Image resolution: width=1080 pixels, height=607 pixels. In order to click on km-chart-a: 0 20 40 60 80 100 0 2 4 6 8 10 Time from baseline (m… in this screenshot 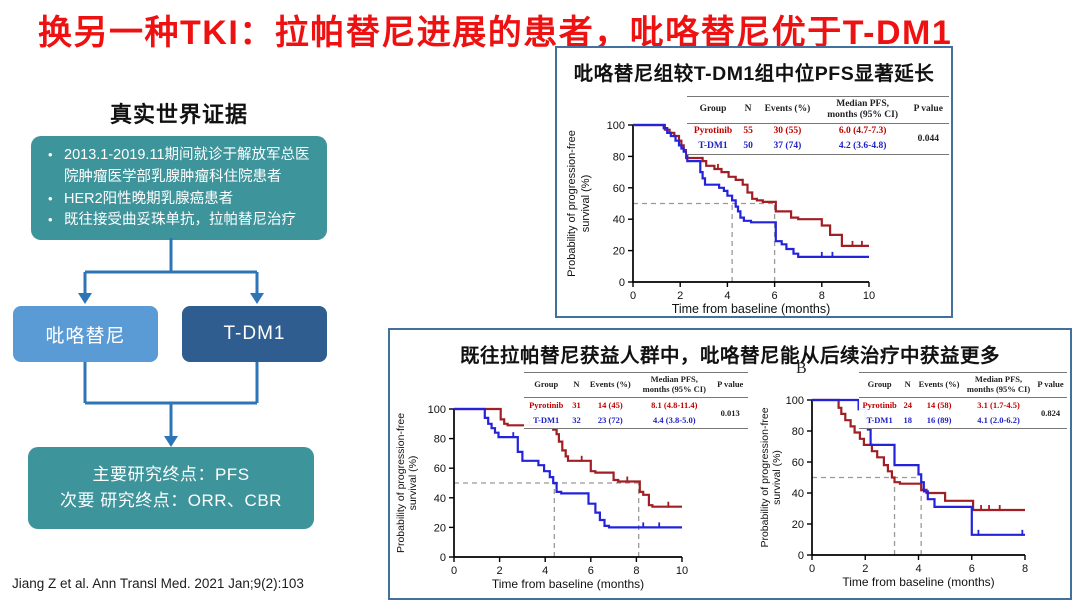, I will do `click(541, 497)`.